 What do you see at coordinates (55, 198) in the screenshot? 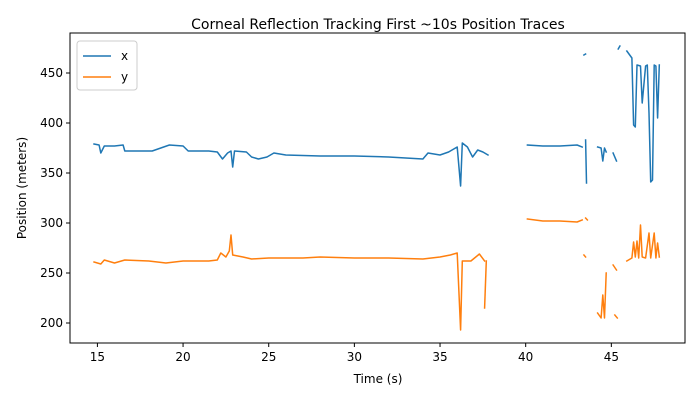
I see `y-axis: 200 250 300 350 400 450` at bounding box center [55, 198].